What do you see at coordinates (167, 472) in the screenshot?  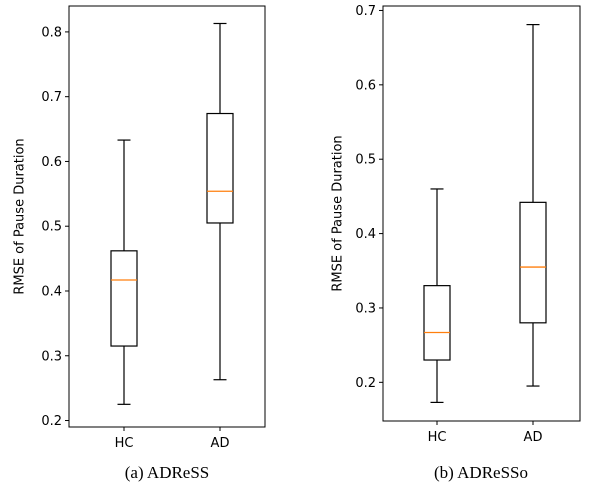 I see `subfigure-caption: (a) ADReSS` at bounding box center [167, 472].